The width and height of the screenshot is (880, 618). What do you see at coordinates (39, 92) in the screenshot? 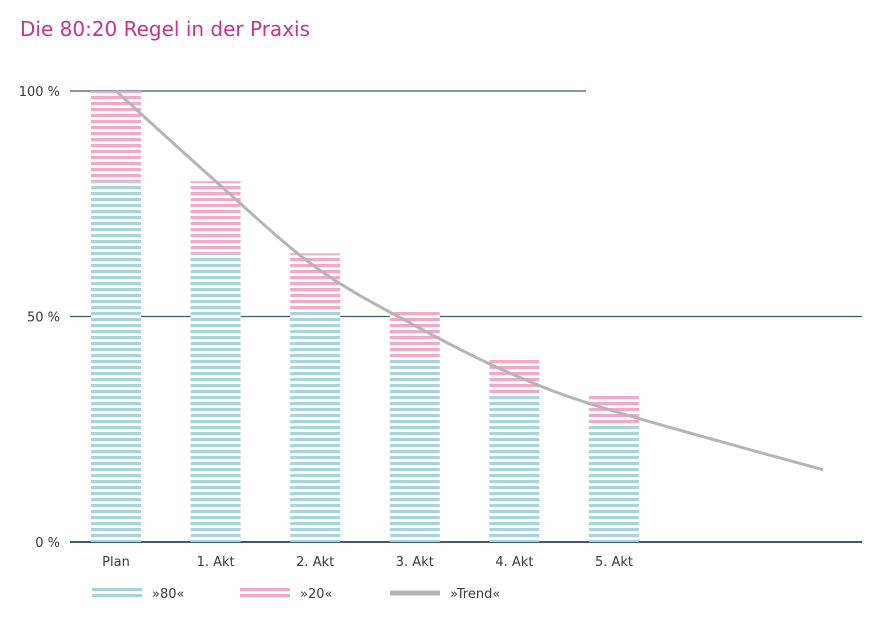
I see `y-tick-label: 100 %` at bounding box center [39, 92].